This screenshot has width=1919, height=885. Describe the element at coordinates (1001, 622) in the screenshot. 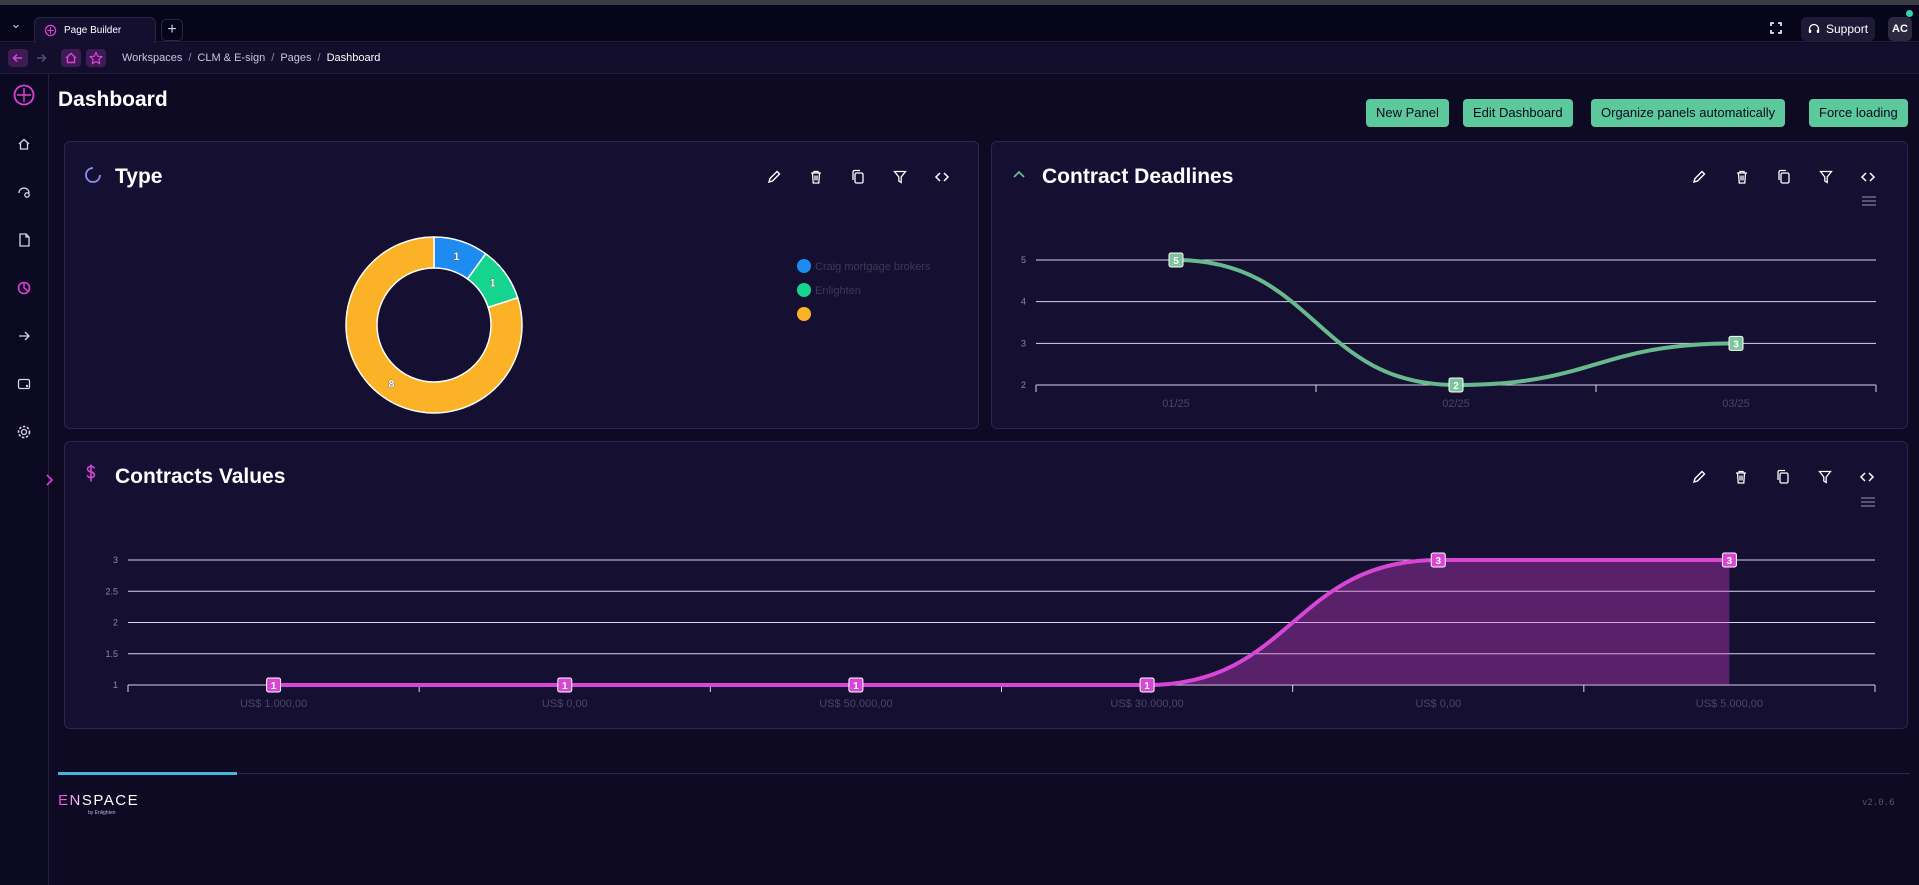

I see `series-area` at that location.